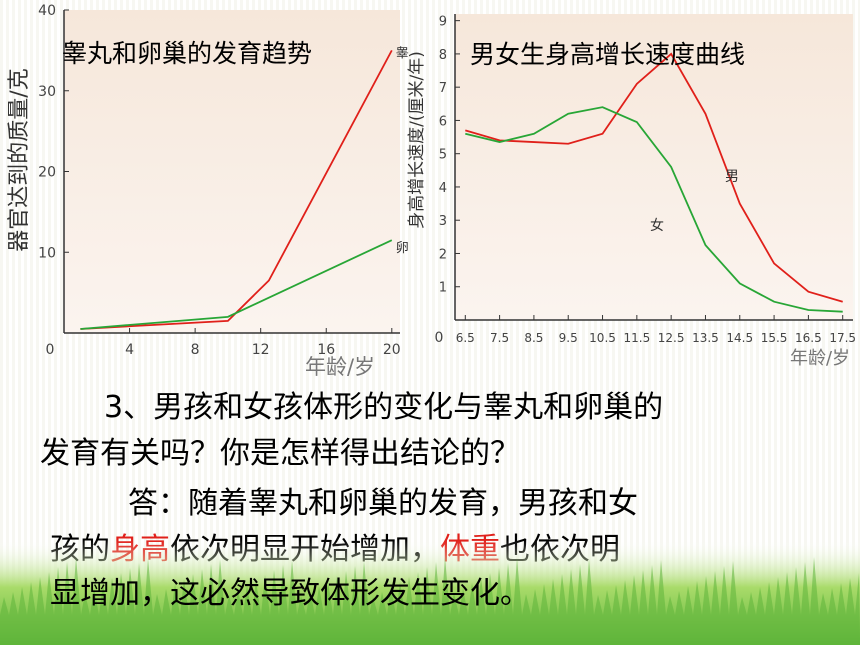  Describe the element at coordinates (195, 350) in the screenshot. I see `x-tick-label: 8` at that location.